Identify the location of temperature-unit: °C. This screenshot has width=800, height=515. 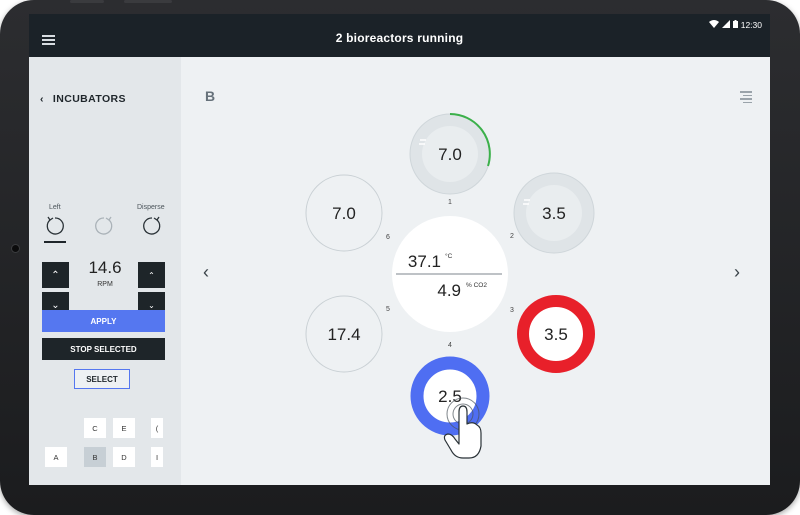
(449, 256).